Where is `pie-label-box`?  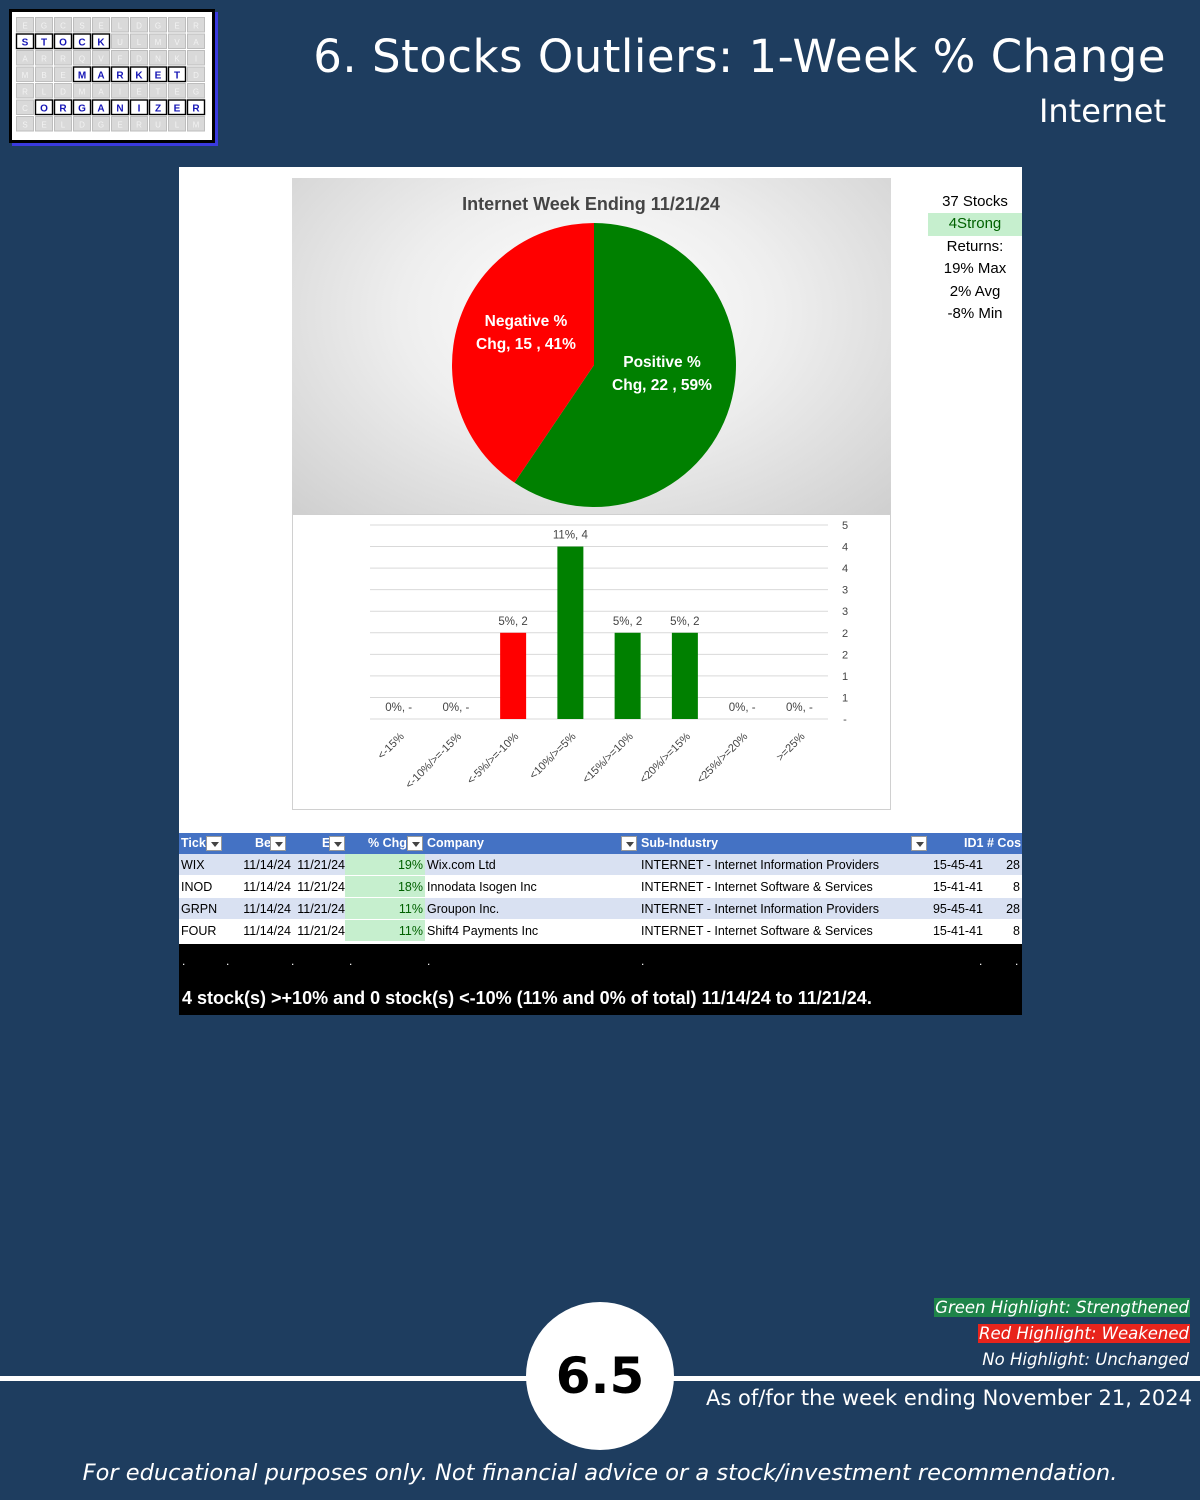 pie-label-box is located at coordinates (662, 373).